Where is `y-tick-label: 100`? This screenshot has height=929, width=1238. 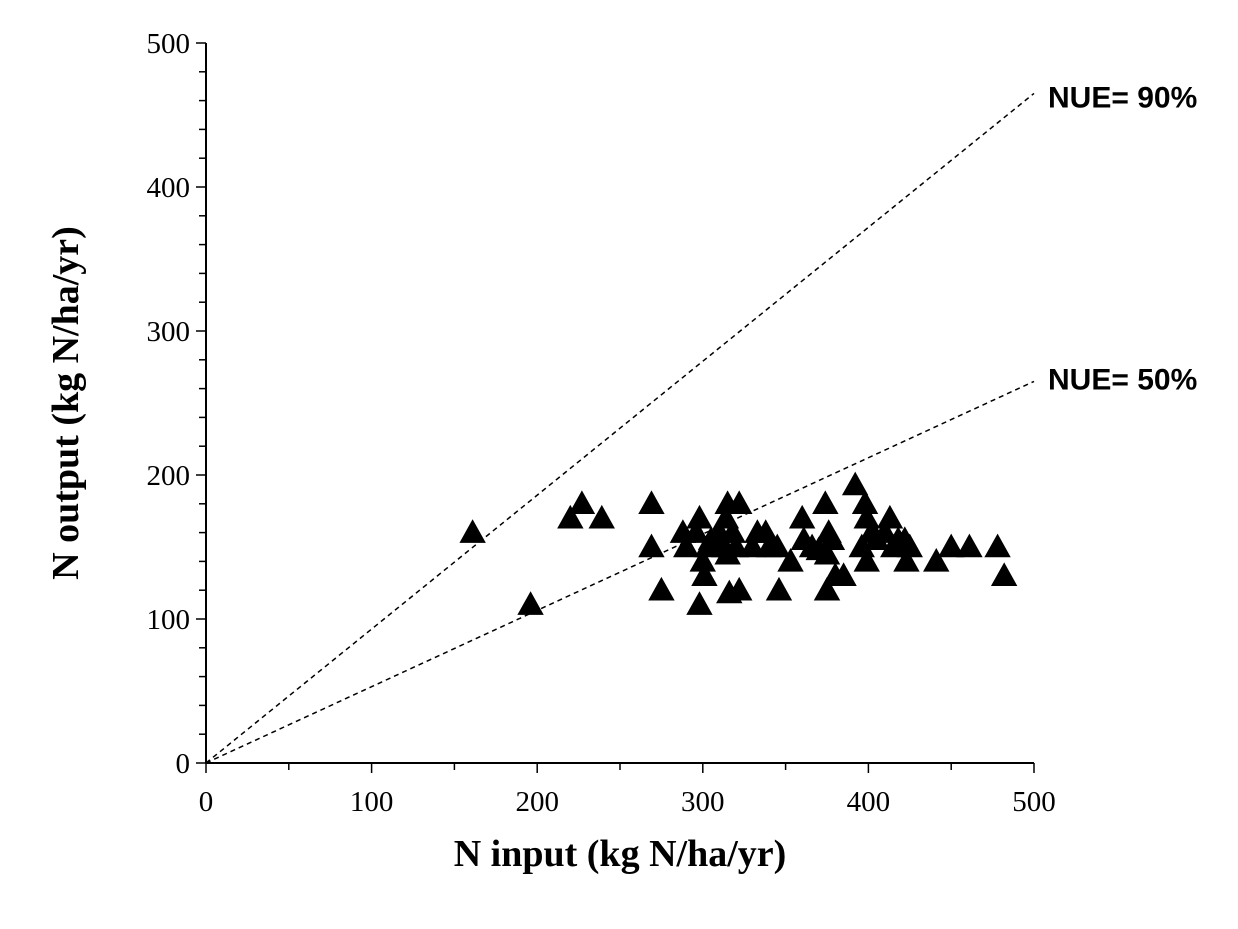
y-tick-label: 100 is located at coordinates (169, 620).